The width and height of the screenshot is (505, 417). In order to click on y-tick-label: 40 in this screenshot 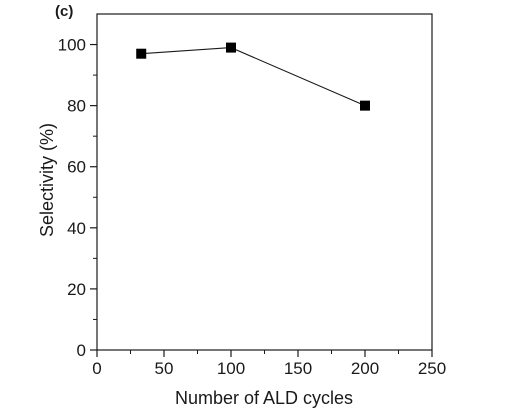, I will do `click(76, 228)`.